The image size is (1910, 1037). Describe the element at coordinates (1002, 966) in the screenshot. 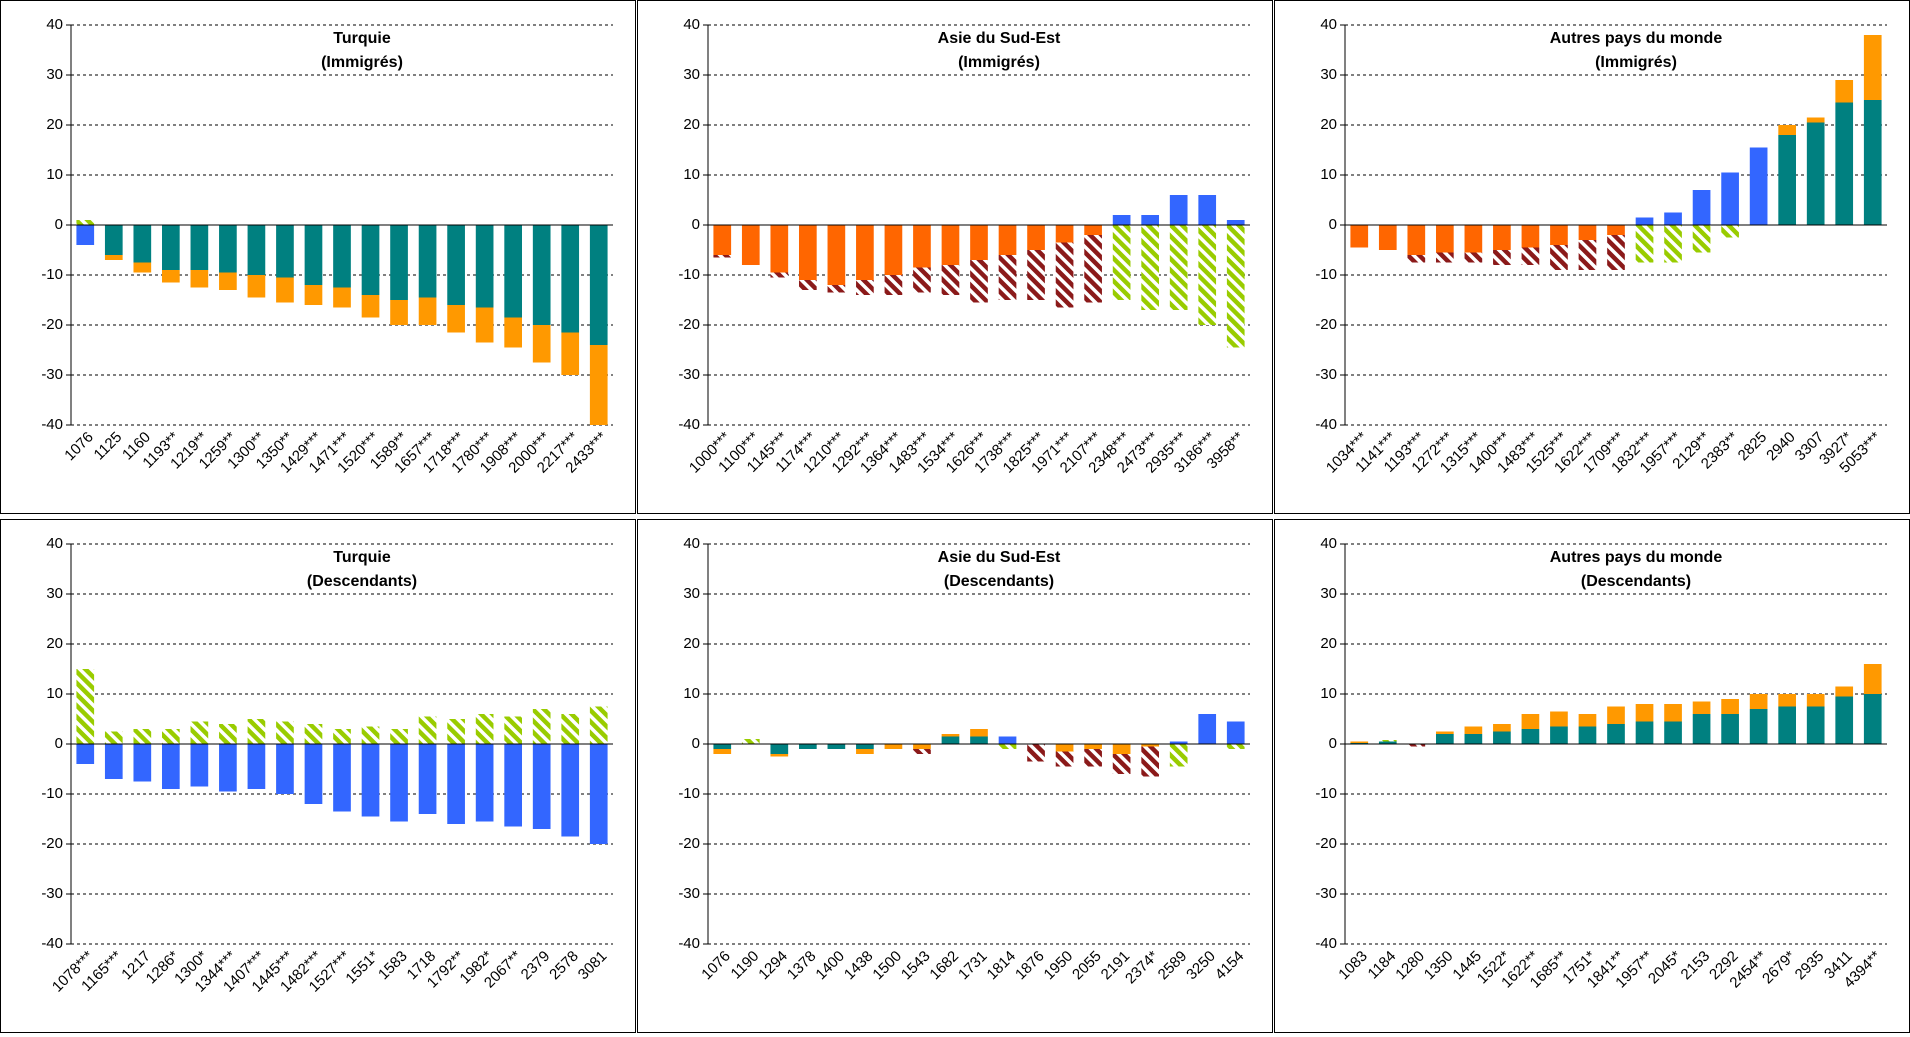

I see `x-tick-label: 1814` at that location.